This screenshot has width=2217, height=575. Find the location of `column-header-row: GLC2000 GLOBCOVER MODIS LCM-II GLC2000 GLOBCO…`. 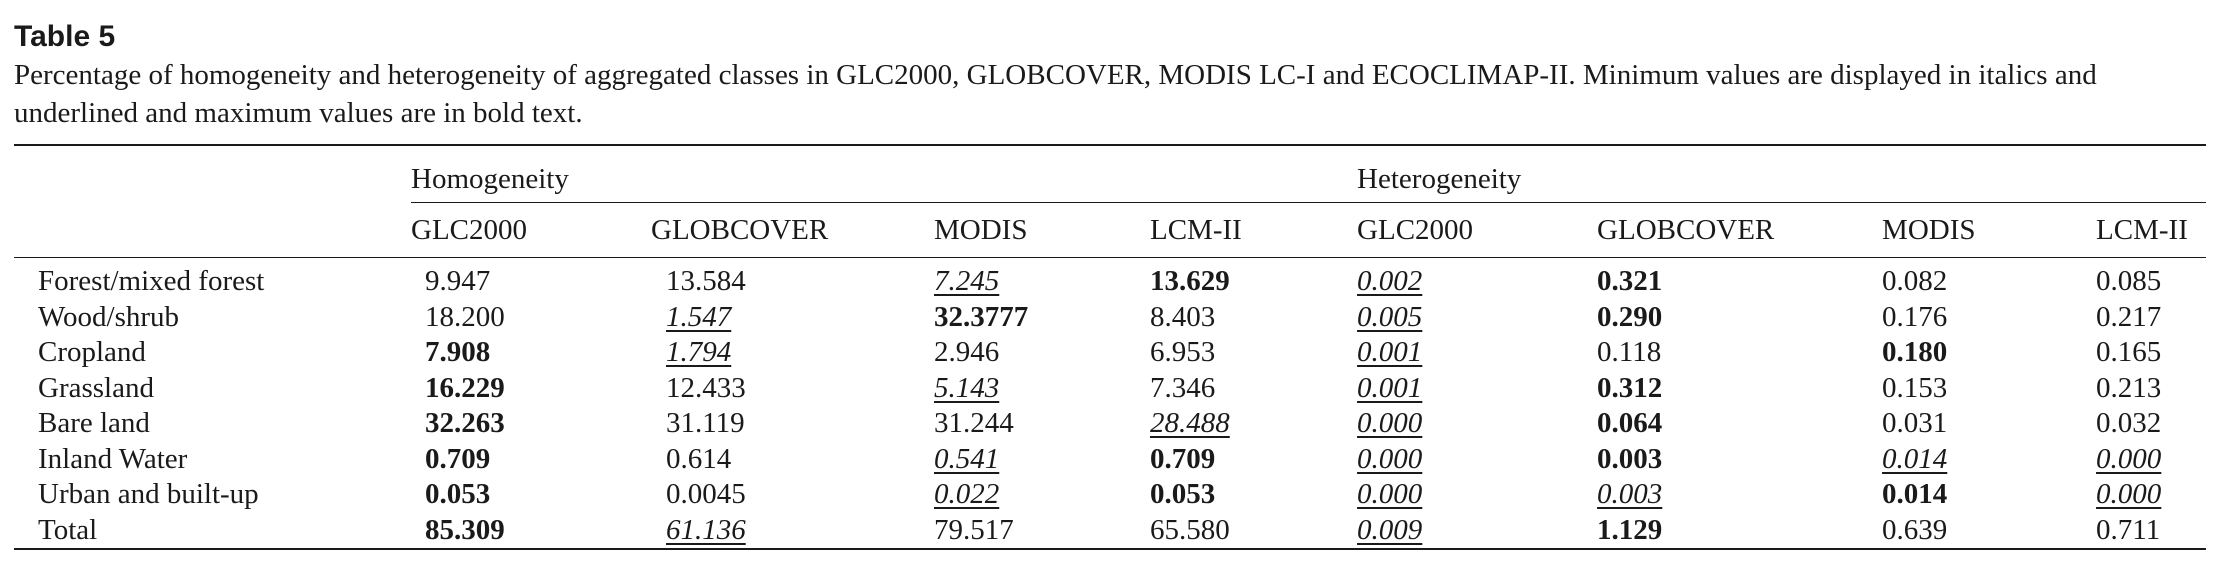

column-header-row: GLC2000 GLOBCOVER MODIS LCM-II GLC2000 GLOBCO… is located at coordinates (1110, 230).